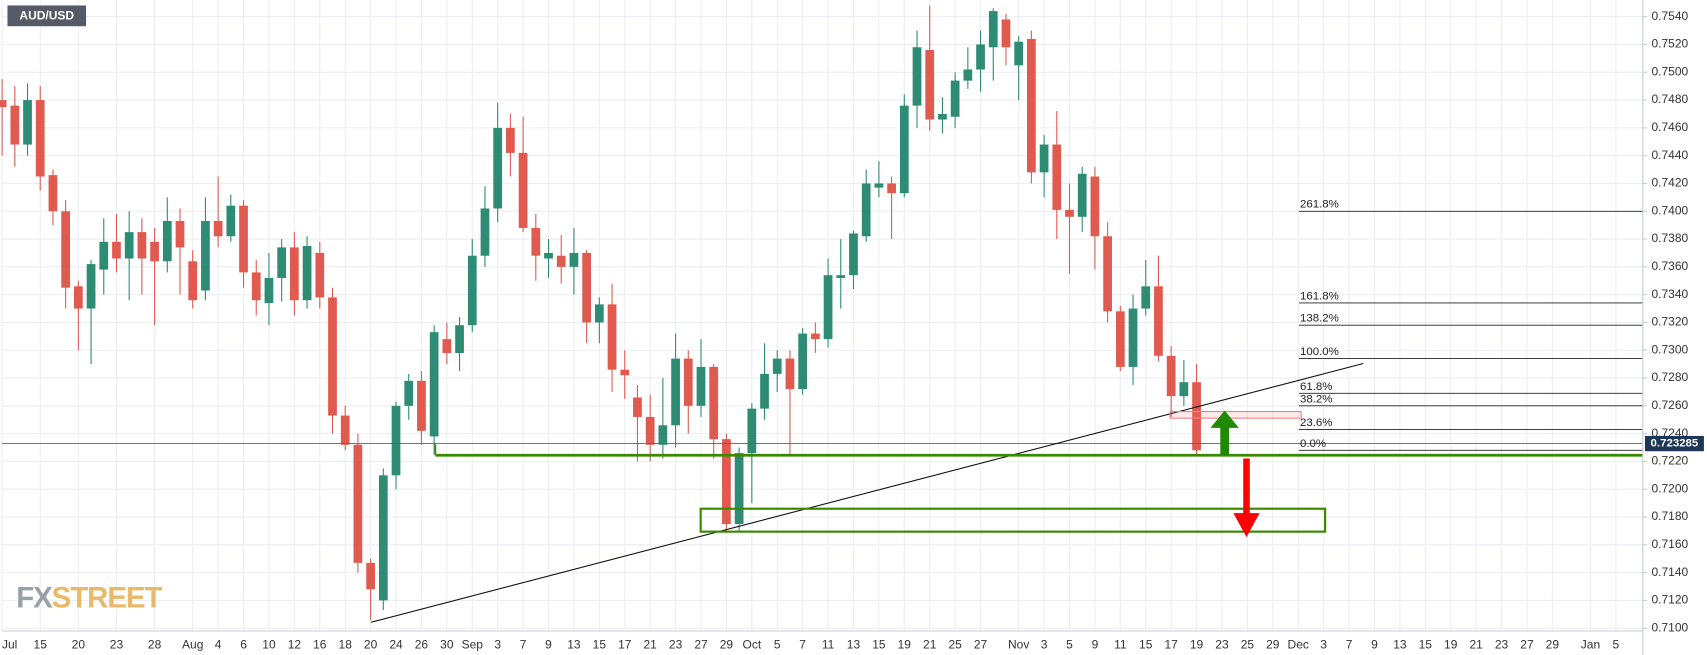 The image size is (1707, 655). What do you see at coordinates (9, 644) in the screenshot?
I see `x-tick-label: Jul` at bounding box center [9, 644].